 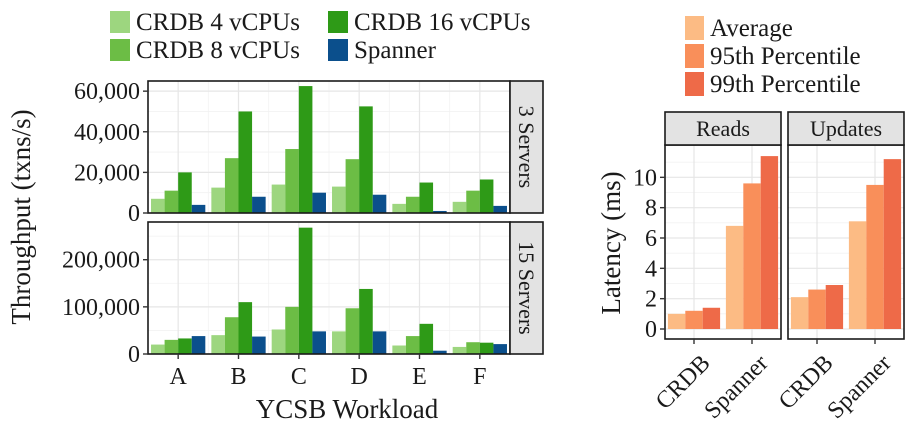 I want to click on legend-label: CRDB 8 vCPUs, so click(x=218, y=50).